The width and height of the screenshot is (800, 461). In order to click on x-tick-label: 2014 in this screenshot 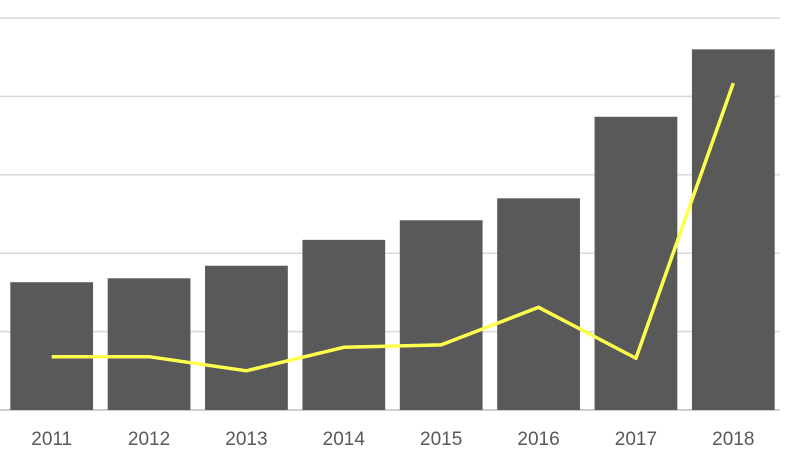, I will do `click(344, 439)`.